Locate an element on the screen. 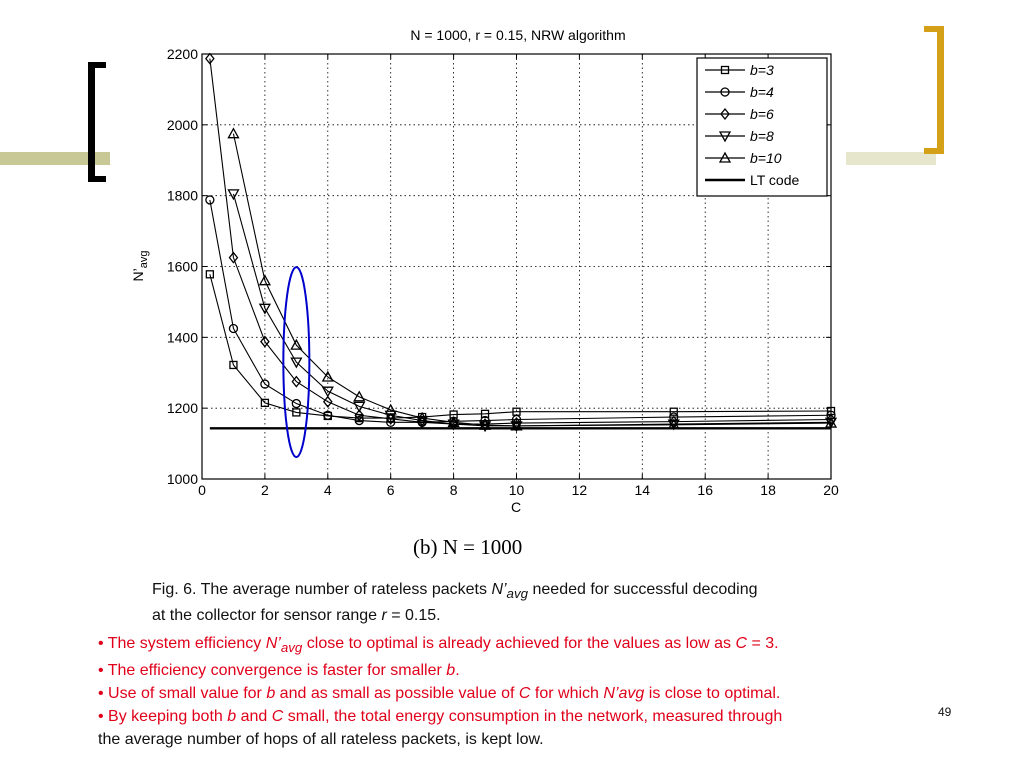 The height and width of the screenshot is (768, 1024). caption-variable: N’ is located at coordinates (499, 589).